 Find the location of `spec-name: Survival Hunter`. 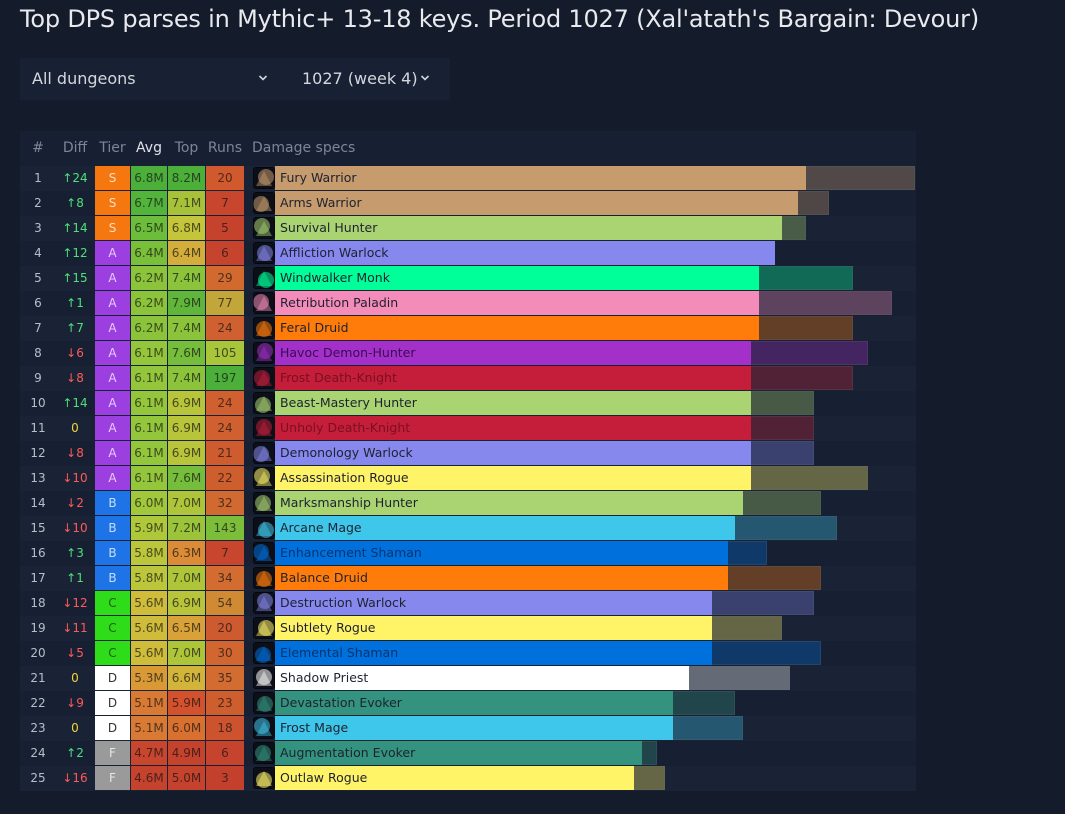

spec-name: Survival Hunter is located at coordinates (329, 227).